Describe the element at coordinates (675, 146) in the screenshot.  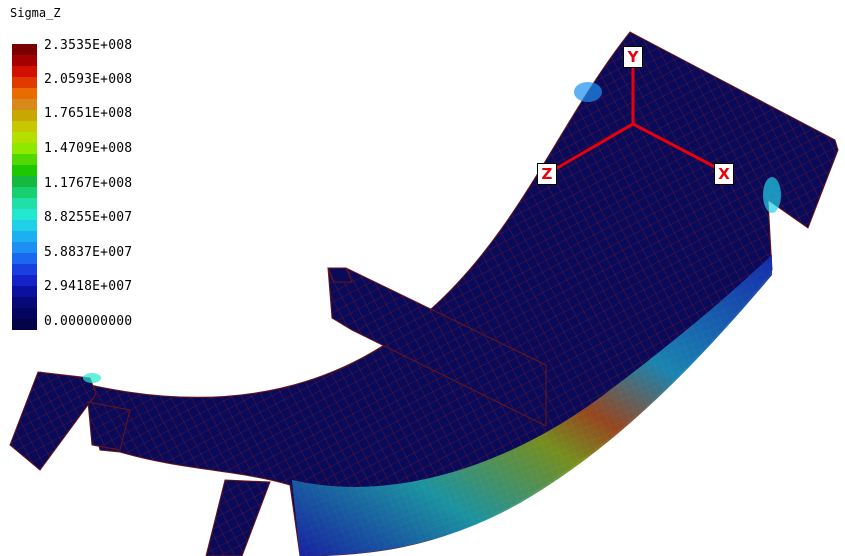
I see `axis-x-line` at that location.